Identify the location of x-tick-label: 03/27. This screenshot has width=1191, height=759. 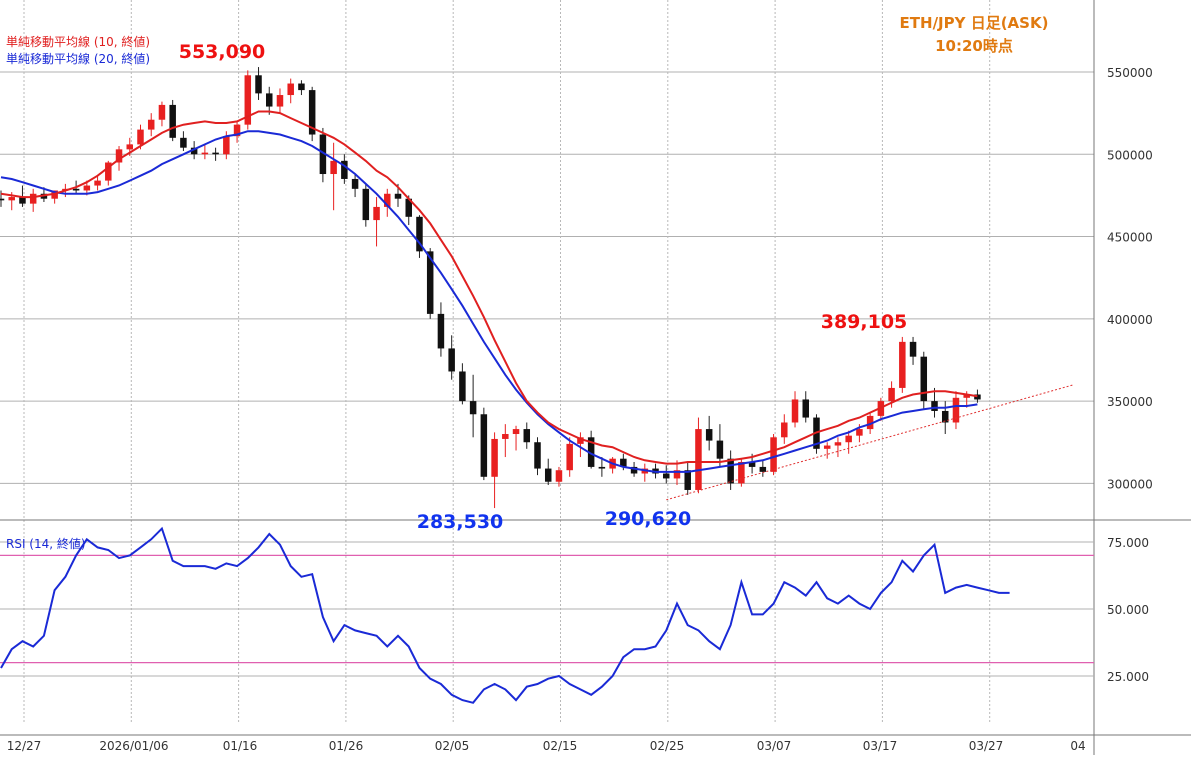
(986, 746).